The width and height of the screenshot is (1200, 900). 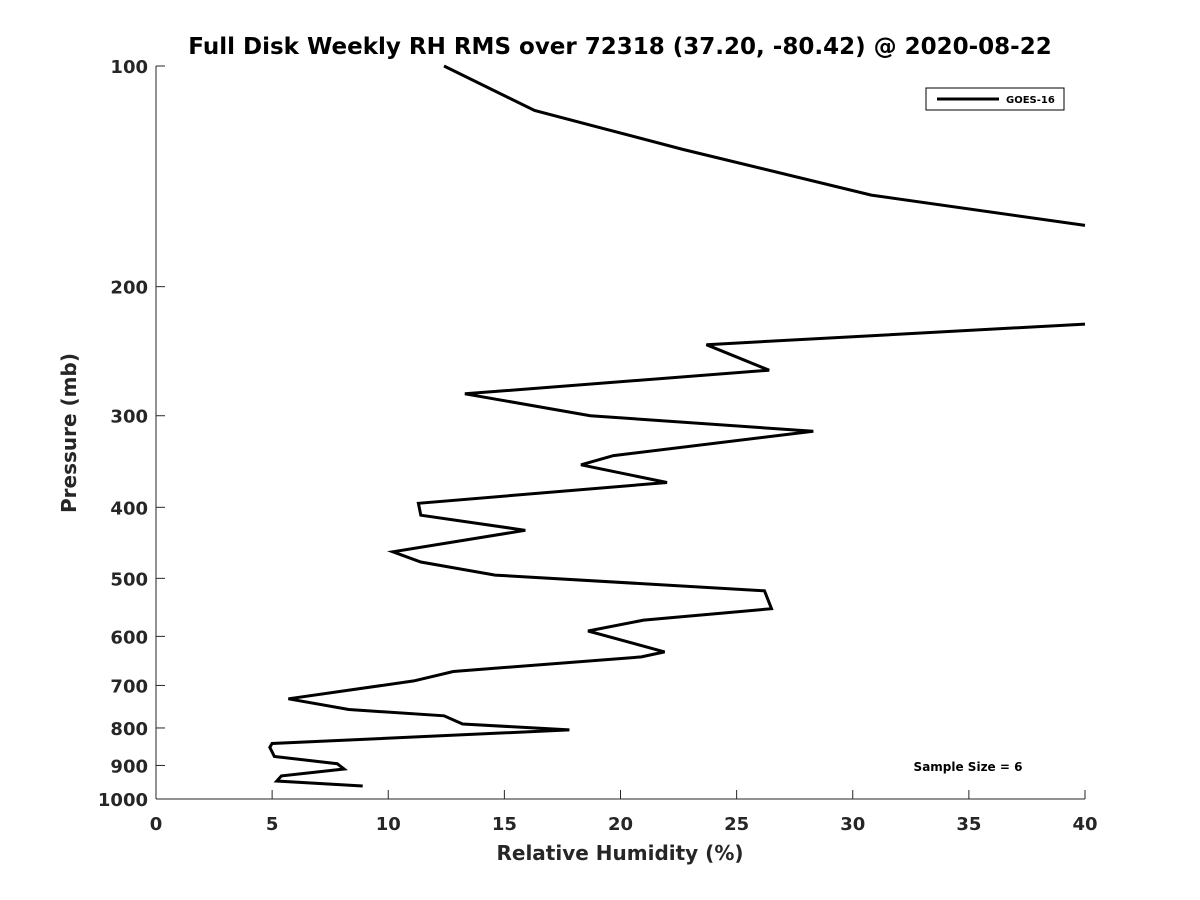 What do you see at coordinates (619, 853) in the screenshot?
I see `x-axis-label: Relative Humidity (%)` at bounding box center [619, 853].